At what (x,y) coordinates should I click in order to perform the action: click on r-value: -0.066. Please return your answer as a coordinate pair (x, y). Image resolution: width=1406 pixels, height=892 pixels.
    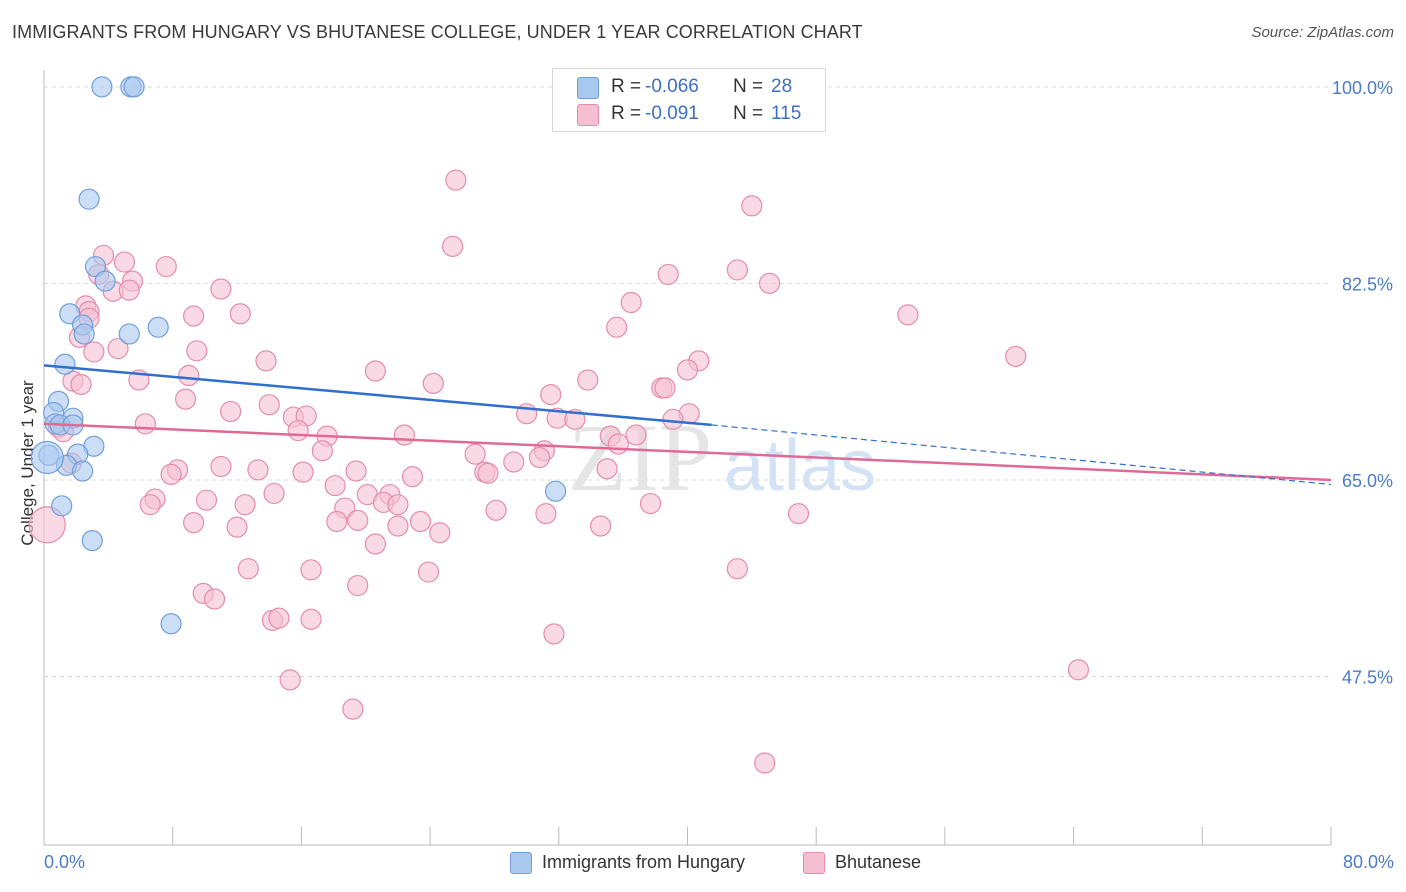
    Looking at the image, I should click on (672, 86).